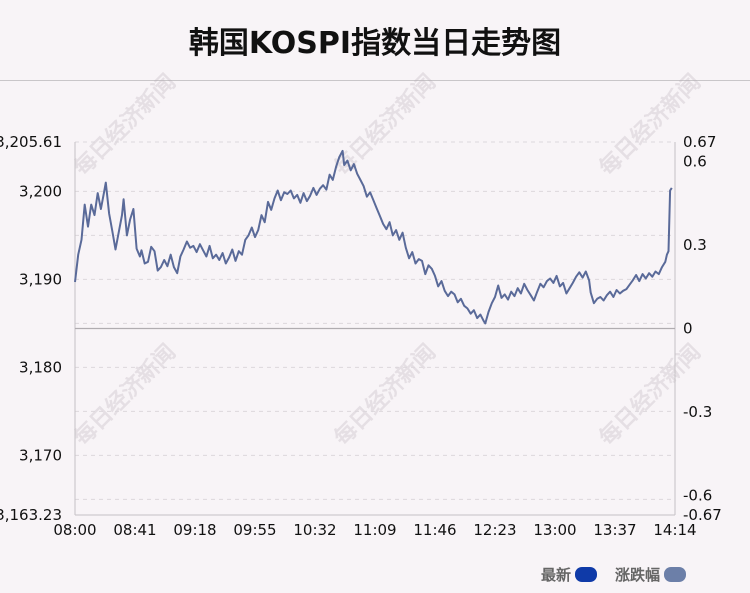 This screenshot has width=750, height=593. What do you see at coordinates (40, 367) in the screenshot?
I see `y-left-tick-label: 3,180` at bounding box center [40, 367].